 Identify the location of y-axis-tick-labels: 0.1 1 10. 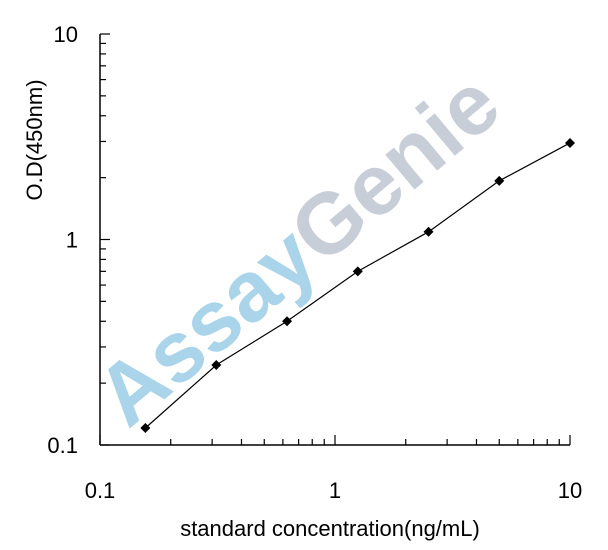
(62, 240).